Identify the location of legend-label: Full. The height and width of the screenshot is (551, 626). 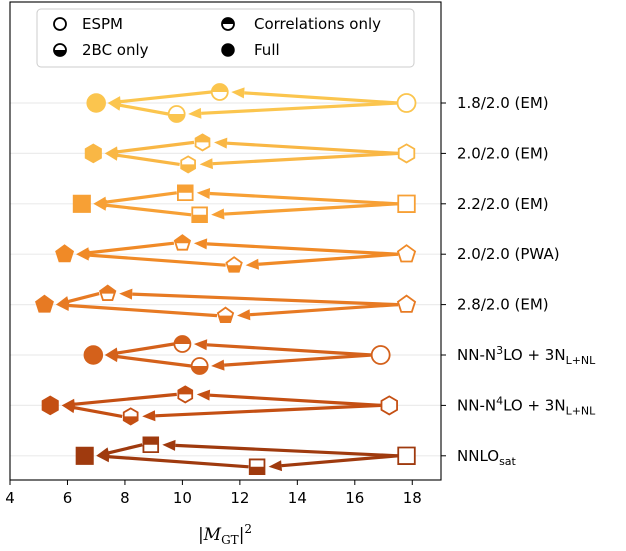
(267, 50).